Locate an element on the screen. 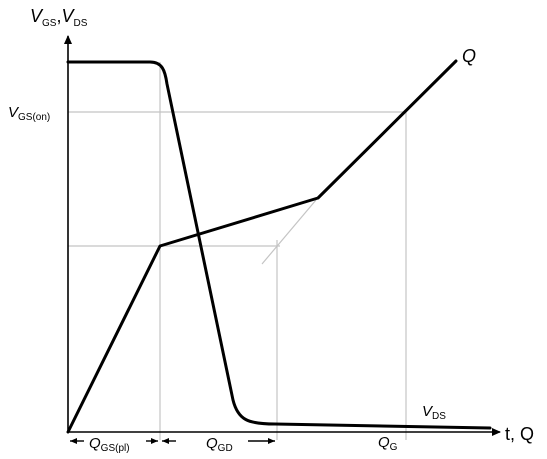 This screenshot has height=459, width=547. qg-label: QG is located at coordinates (388, 443).